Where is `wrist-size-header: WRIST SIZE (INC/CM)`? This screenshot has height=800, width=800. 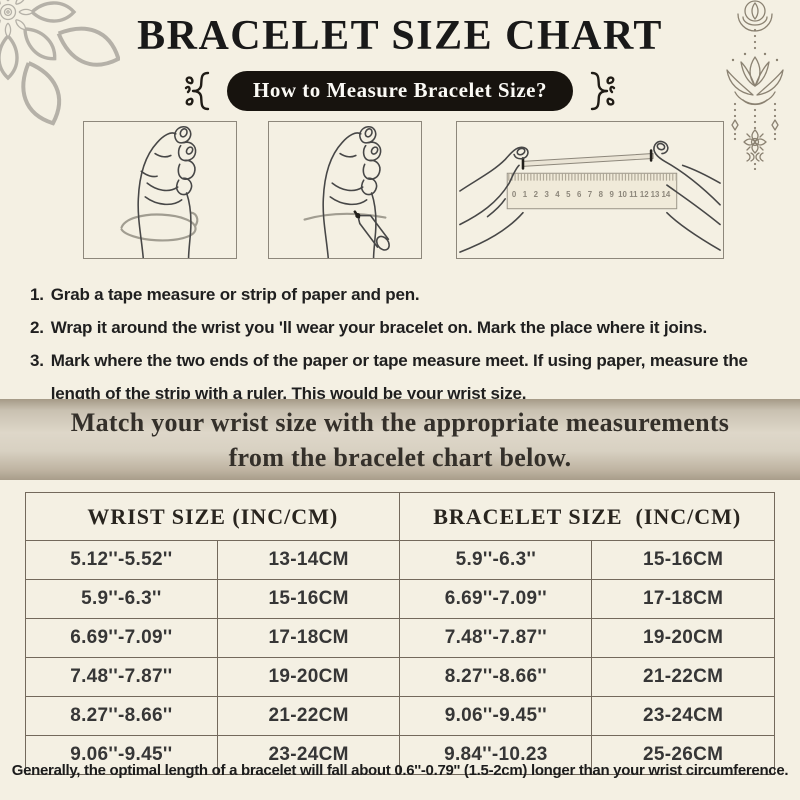
wrist-size-header: WRIST SIZE (INC/CM) is located at coordinates (212, 516).